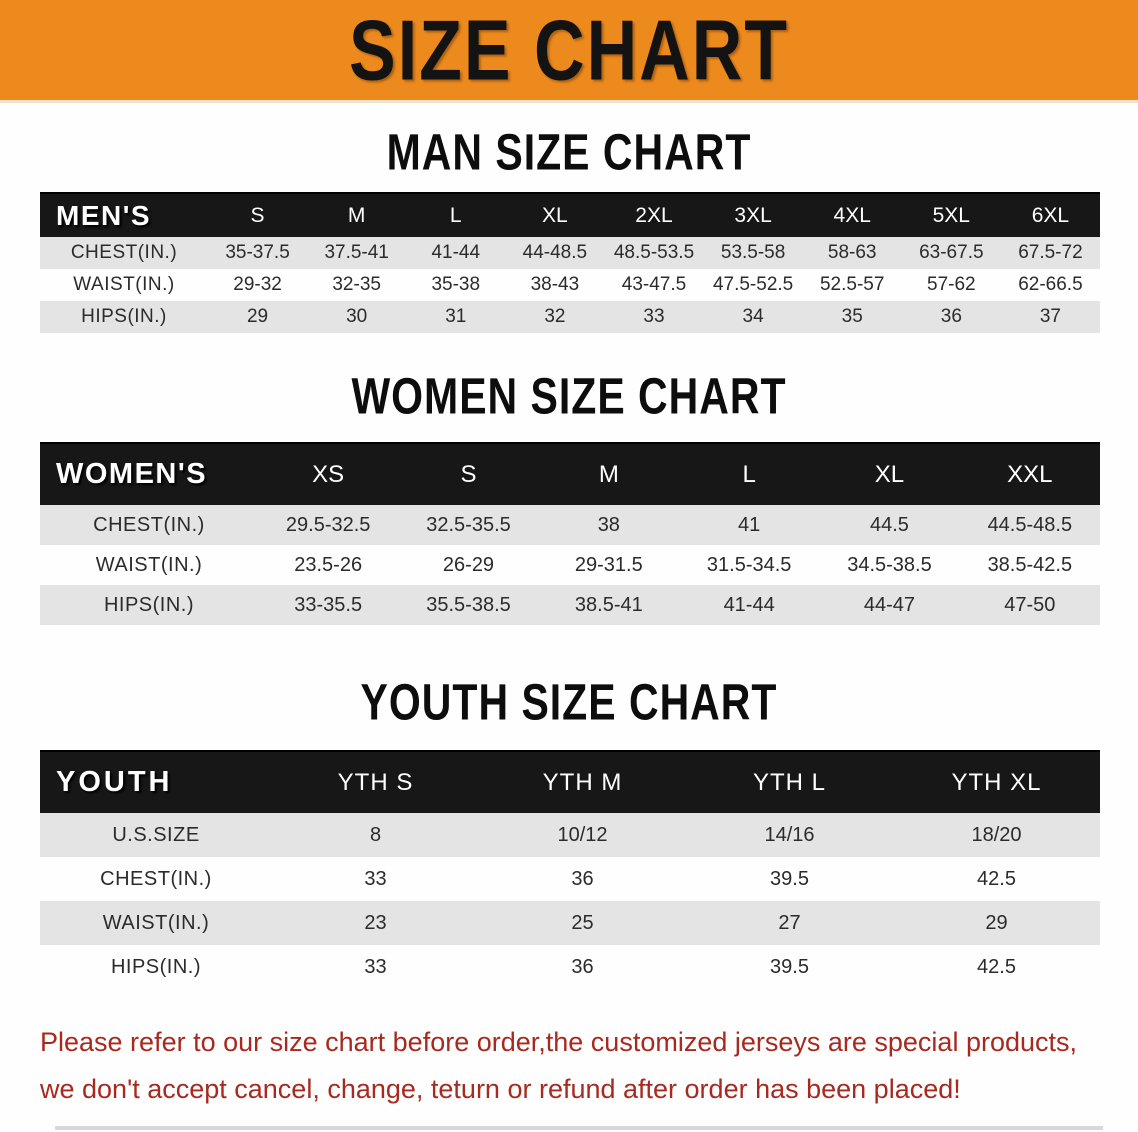  I want to click on table-cell: 31, so click(456, 317).